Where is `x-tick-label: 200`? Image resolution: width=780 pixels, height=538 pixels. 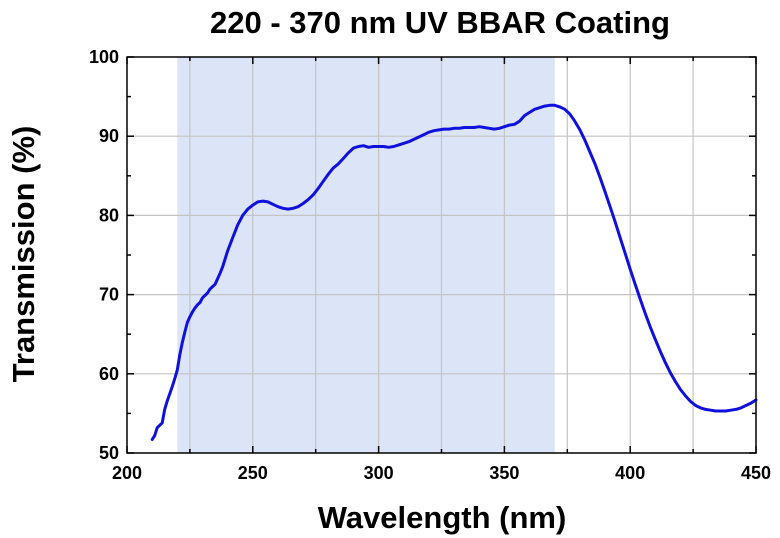
x-tick-label: 200 is located at coordinates (127, 473).